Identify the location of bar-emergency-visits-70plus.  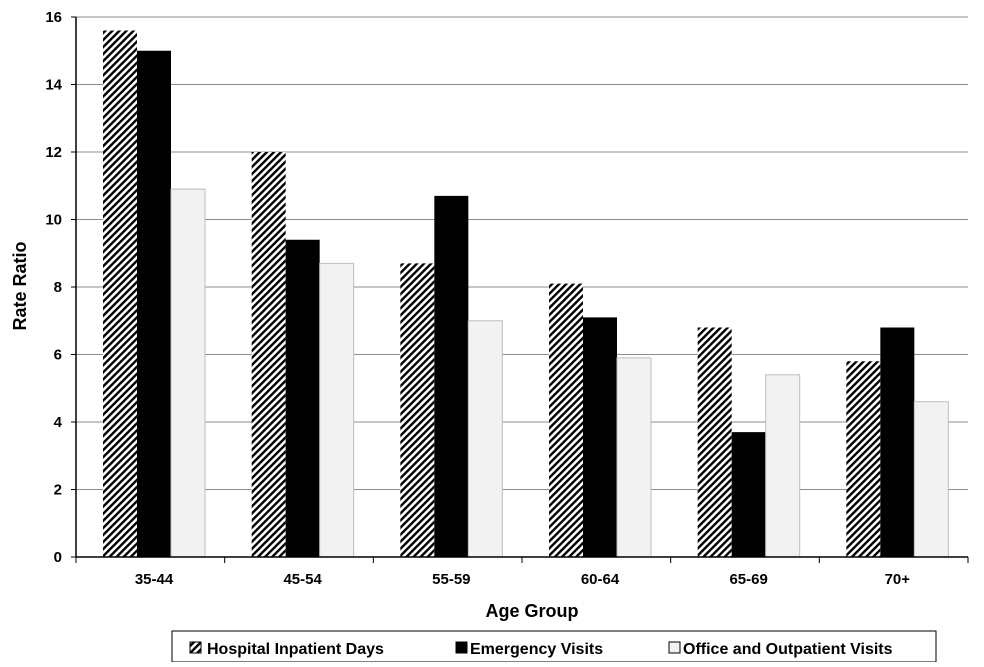
(897, 442).